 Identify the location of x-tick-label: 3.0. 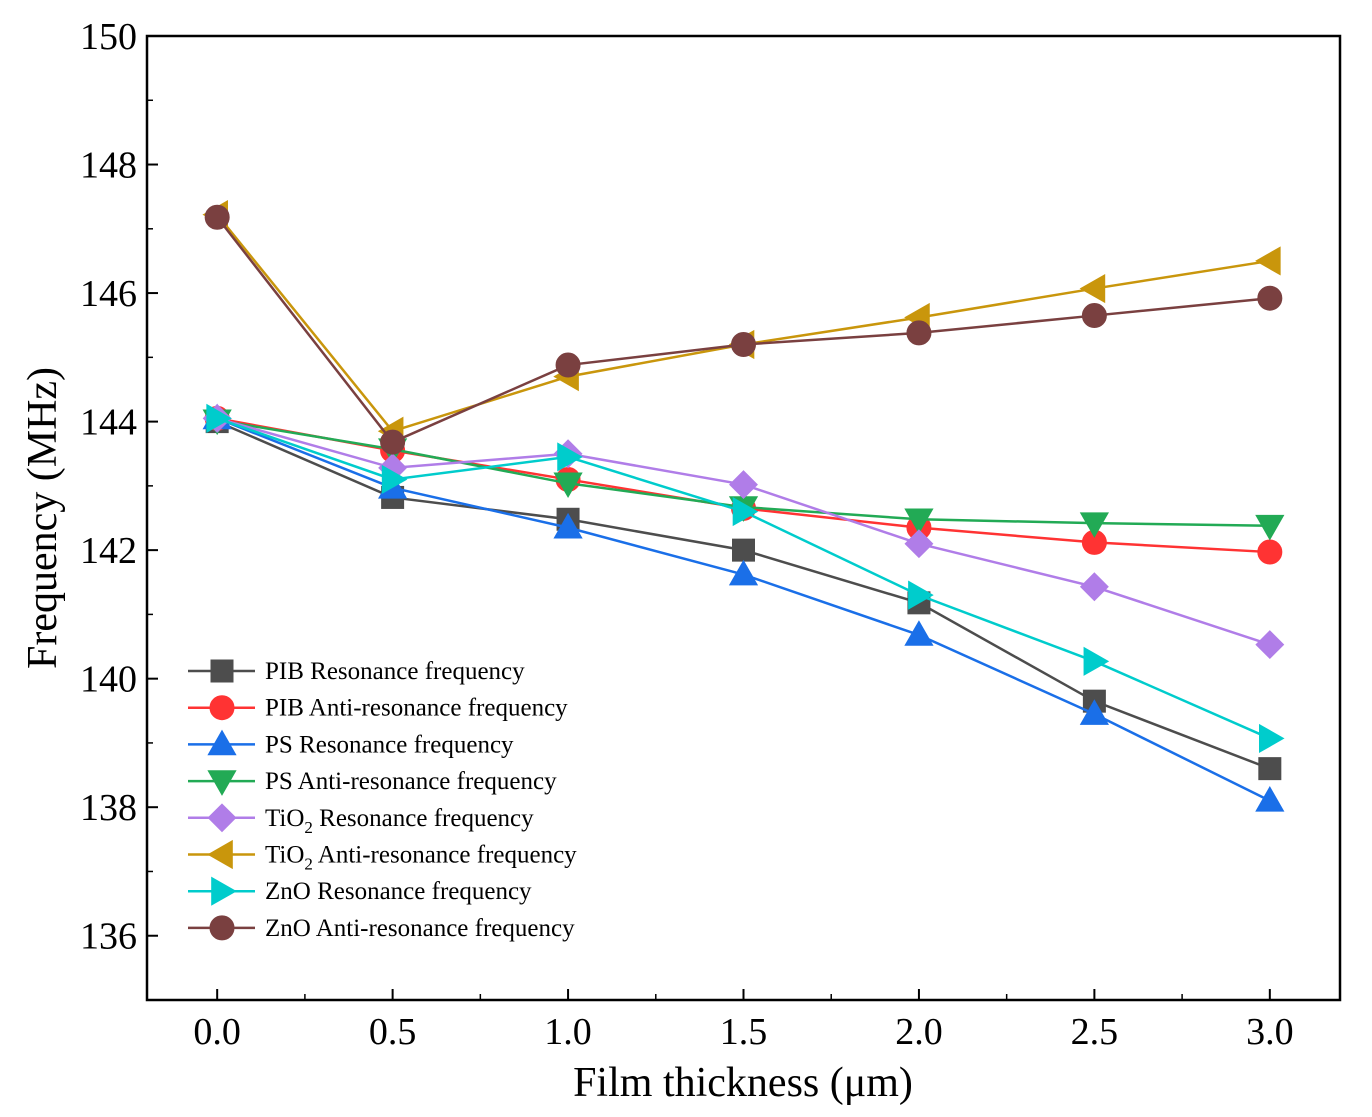
(1270, 1032).